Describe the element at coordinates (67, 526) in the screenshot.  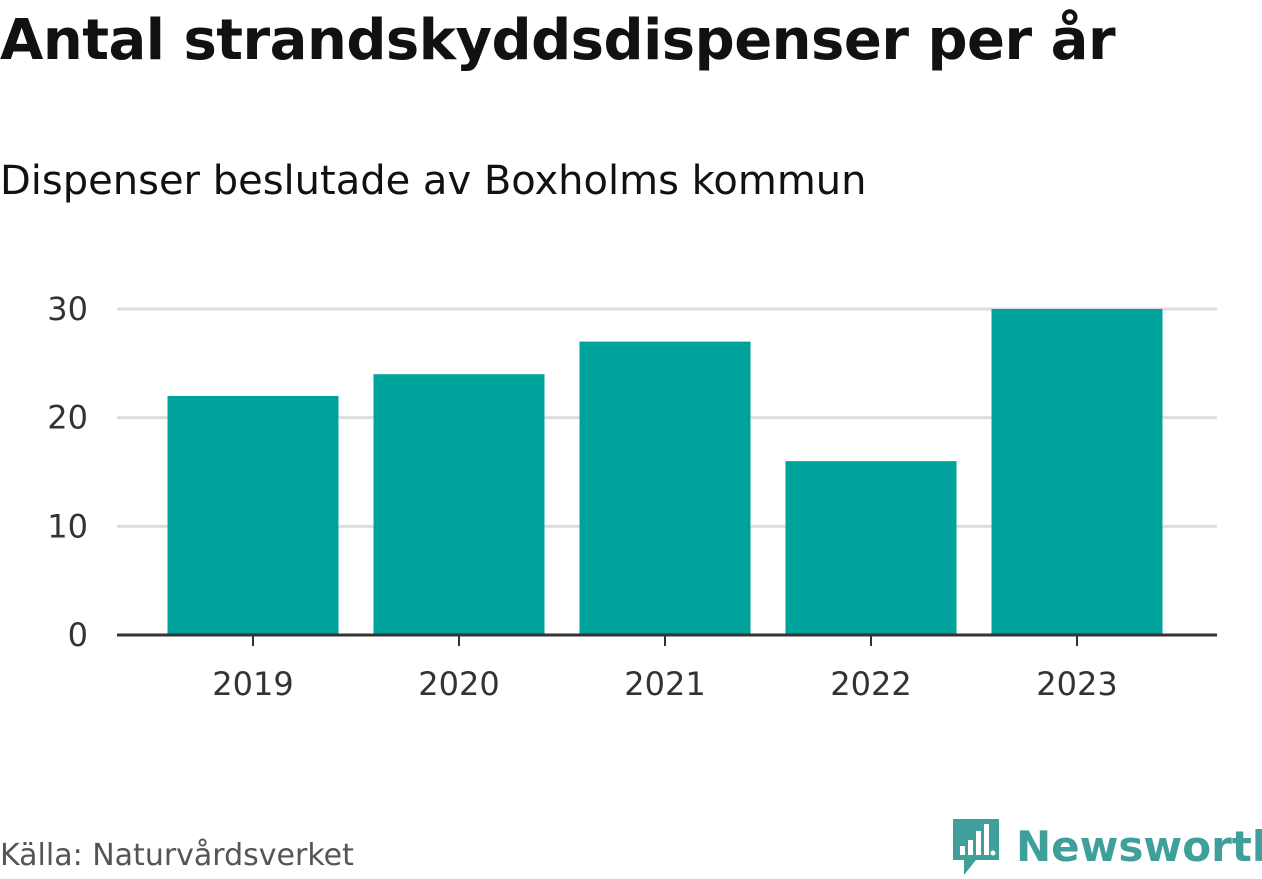
I see `y-tick-label: 10` at that location.